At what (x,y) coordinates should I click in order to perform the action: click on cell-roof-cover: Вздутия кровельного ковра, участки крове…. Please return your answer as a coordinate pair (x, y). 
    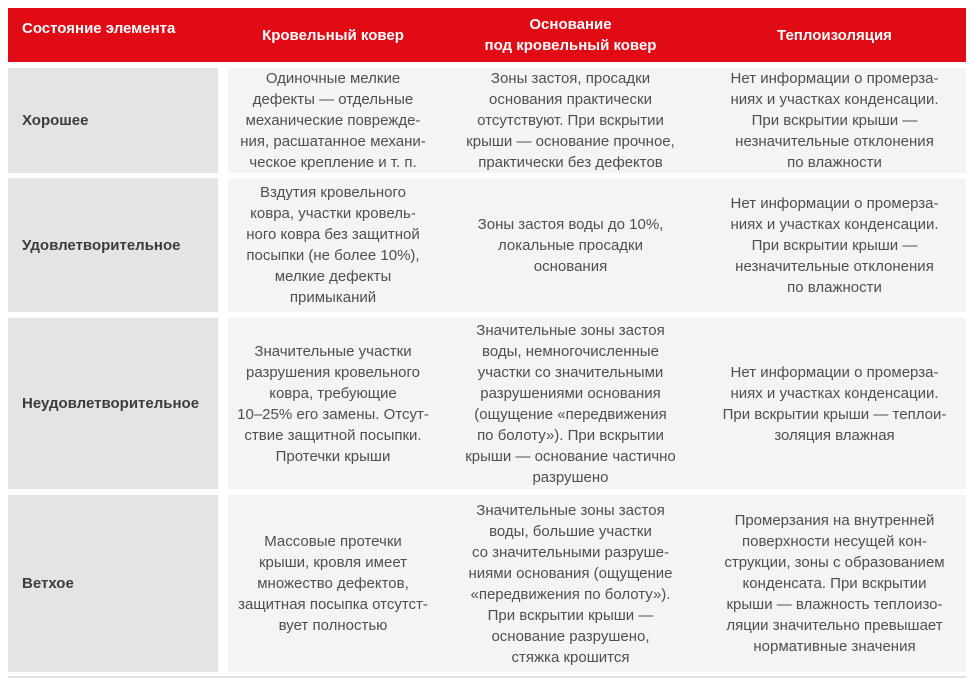
    Looking at the image, I should click on (333, 245).